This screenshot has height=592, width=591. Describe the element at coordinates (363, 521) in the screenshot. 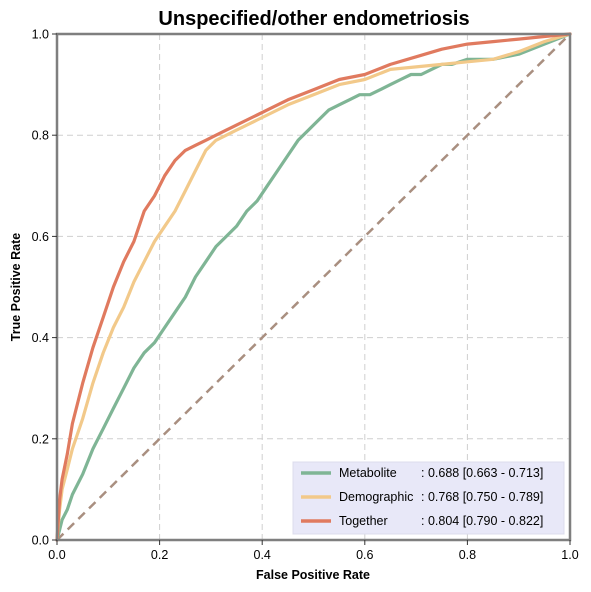

I see `legend-label-together: Together` at that location.